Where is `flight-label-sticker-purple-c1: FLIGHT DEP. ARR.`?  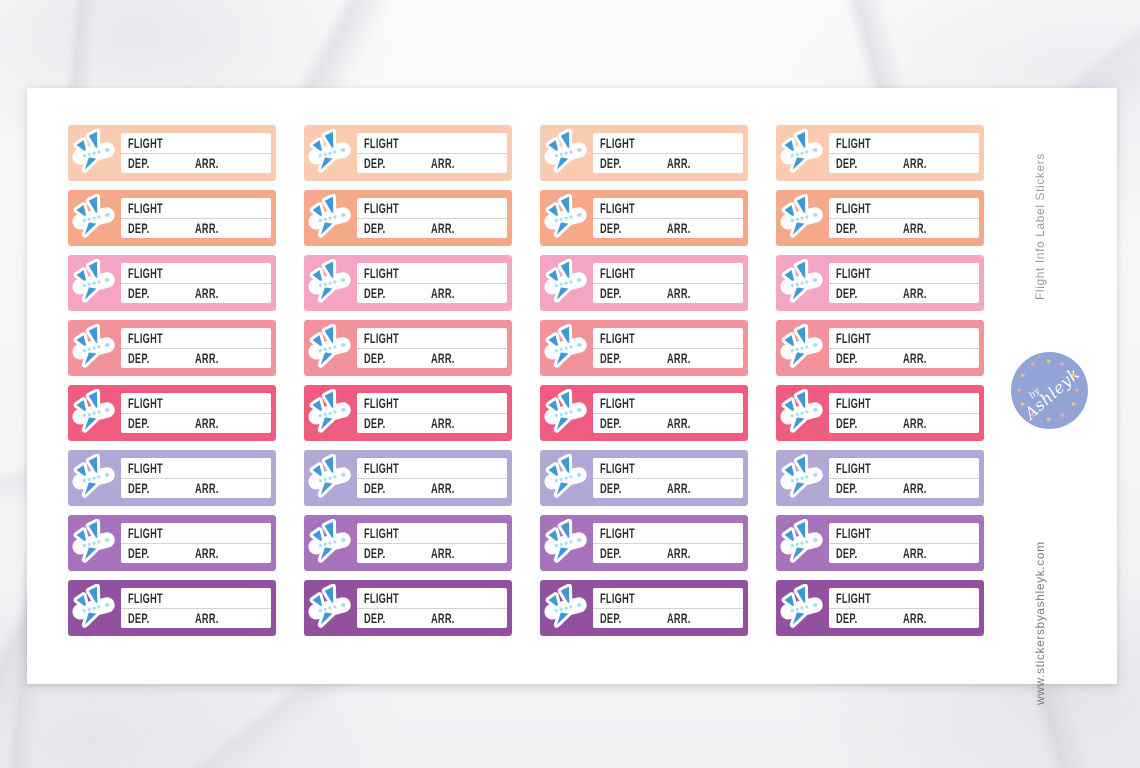 flight-label-sticker-purple-c1: FLIGHT DEP. ARR. is located at coordinates (172, 608).